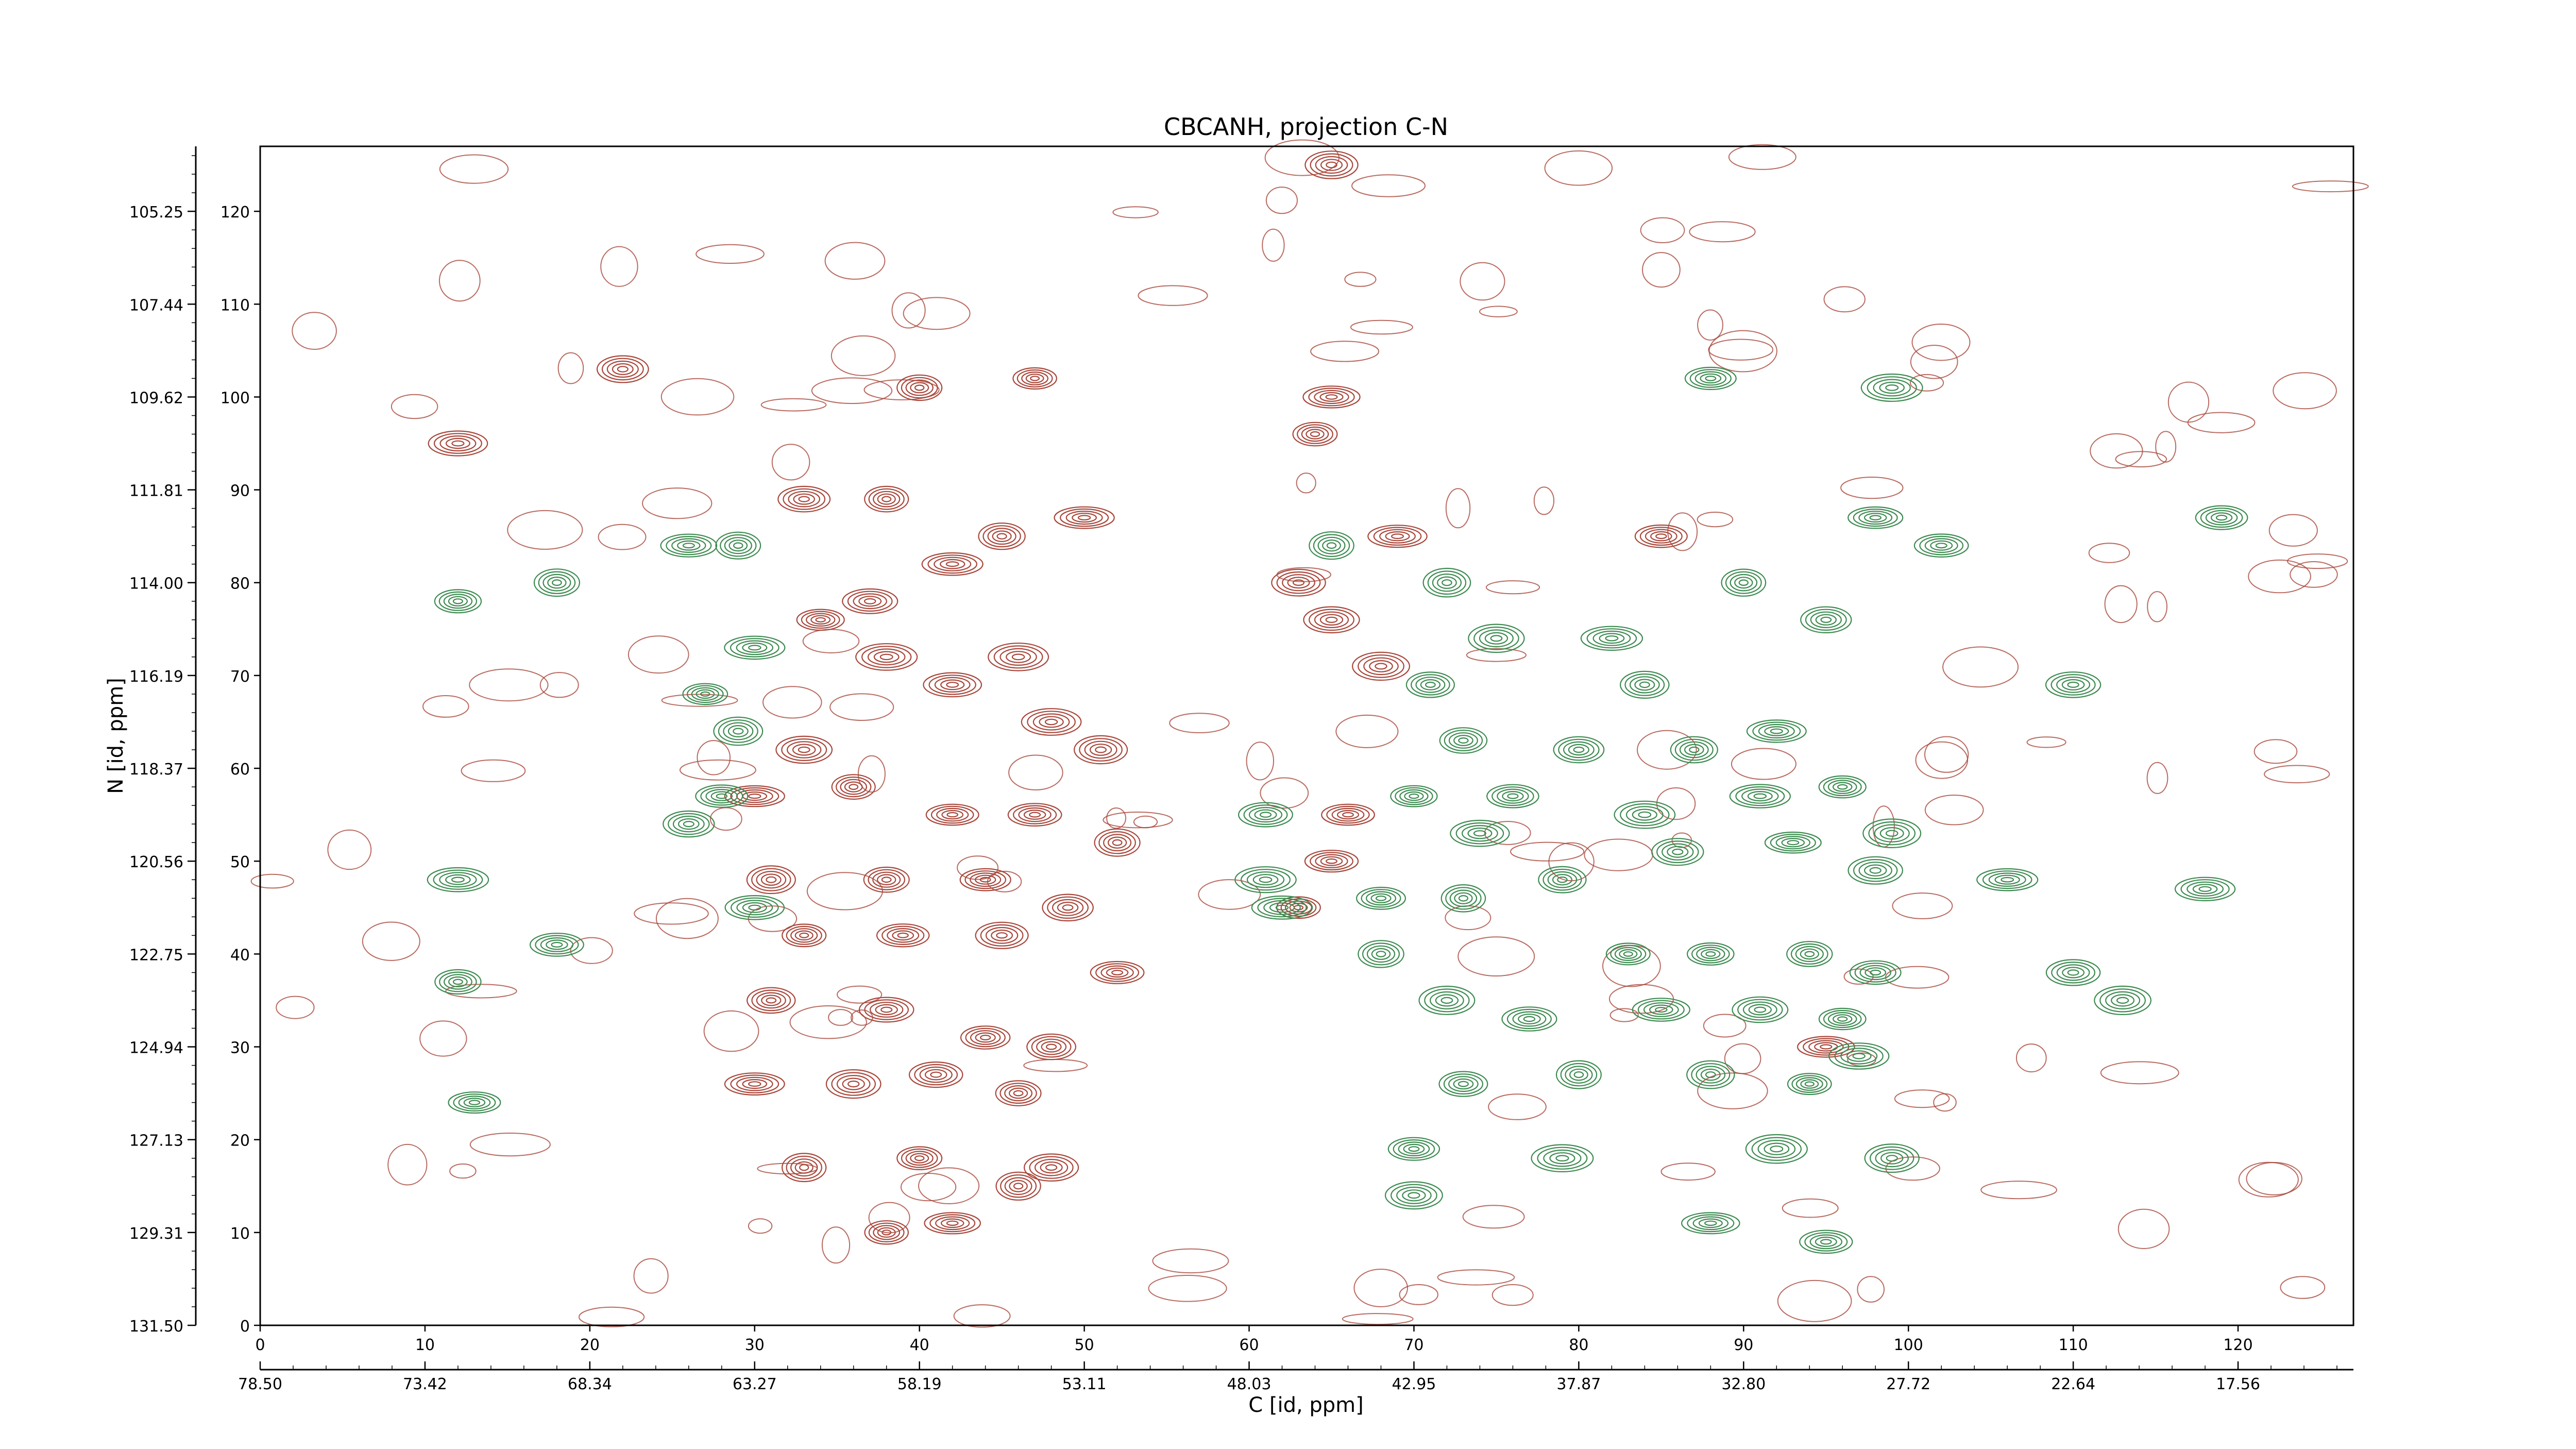  Describe the element at coordinates (156, 862) in the screenshot. I see `y-ppm-tick-label: 120.56` at that location.